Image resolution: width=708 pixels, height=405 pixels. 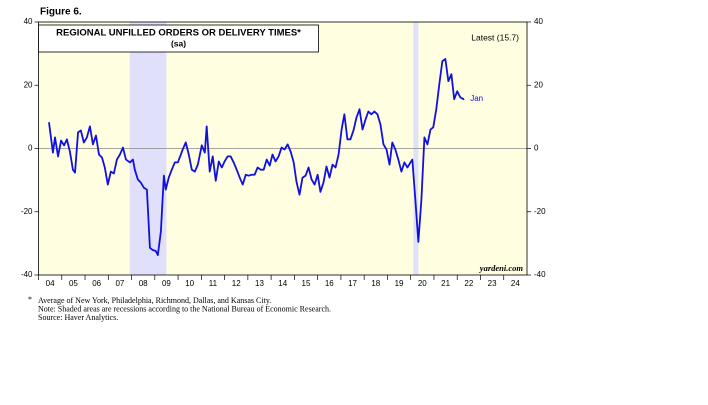 What do you see at coordinates (28, 21) in the screenshot?
I see `y-tick-label: 40` at bounding box center [28, 21].